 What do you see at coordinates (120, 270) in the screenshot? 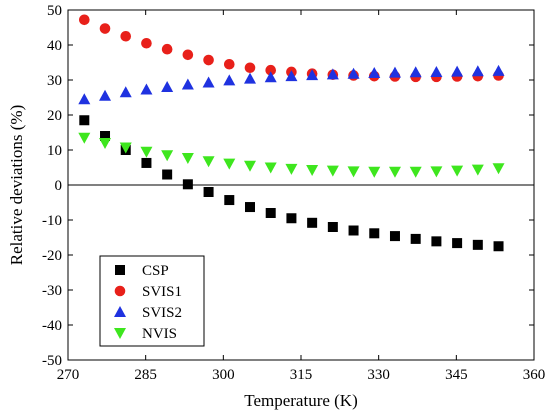
I see `legend-marker-csp` at bounding box center [120, 270].